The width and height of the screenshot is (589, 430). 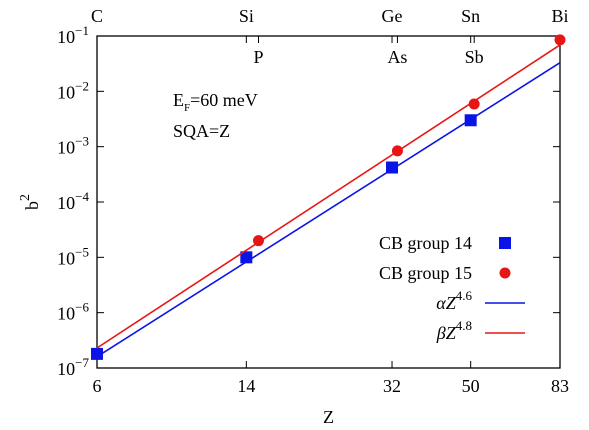 I want to click on annotation-text: E, so click(x=178, y=100).